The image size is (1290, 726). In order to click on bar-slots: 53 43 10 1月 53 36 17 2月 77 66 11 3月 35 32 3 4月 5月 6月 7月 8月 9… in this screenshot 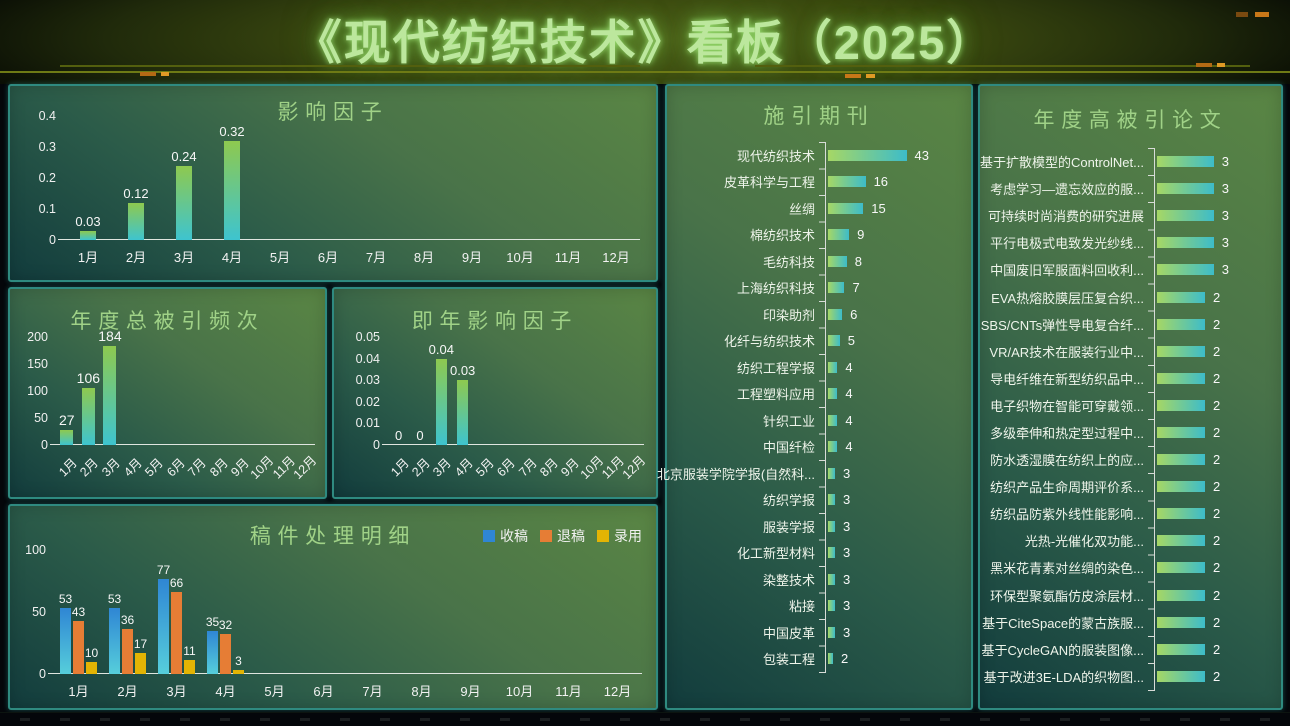, I will do `click(348, 624)`.